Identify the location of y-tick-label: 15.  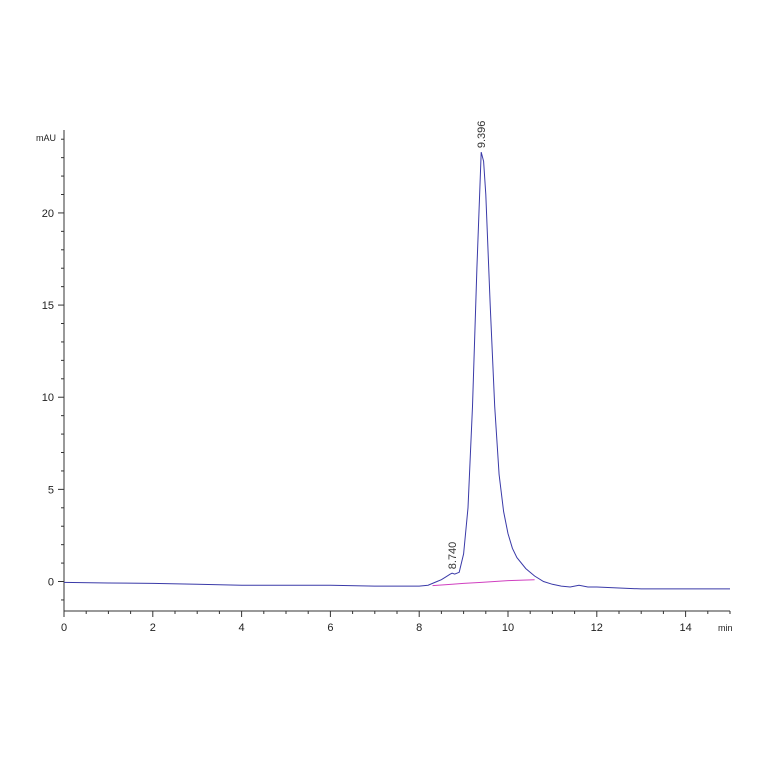
(48, 306).